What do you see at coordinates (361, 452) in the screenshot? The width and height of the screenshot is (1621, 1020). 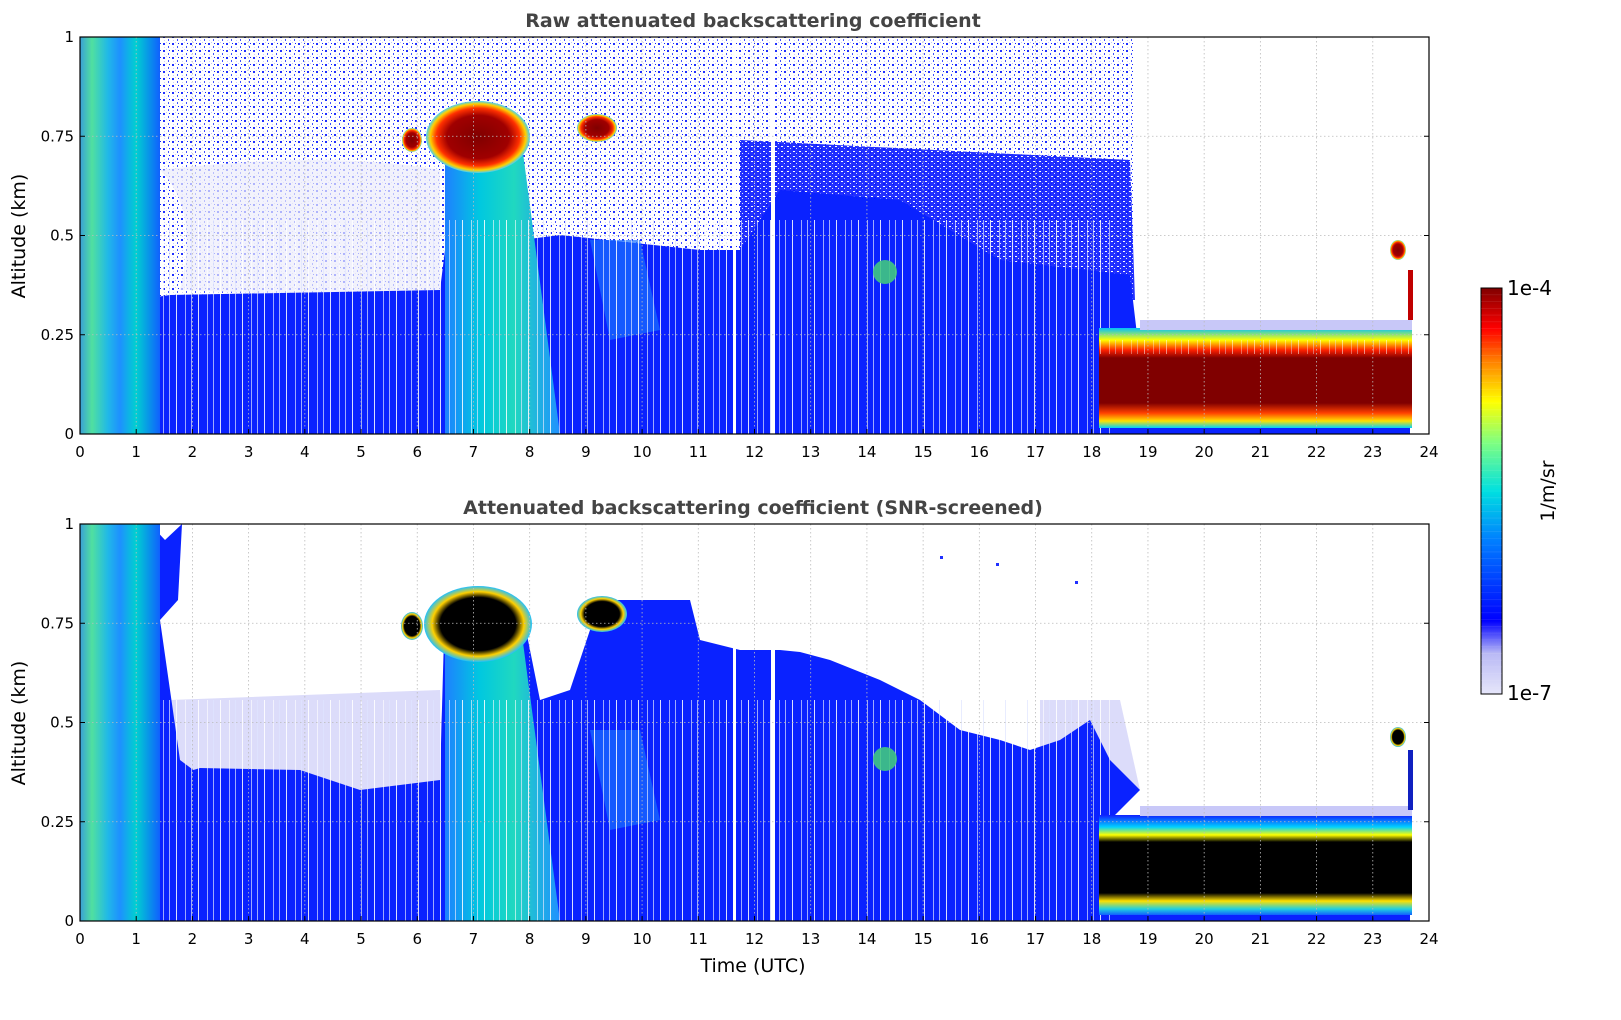 I see `raw-x-tick-label: 5` at bounding box center [361, 452].